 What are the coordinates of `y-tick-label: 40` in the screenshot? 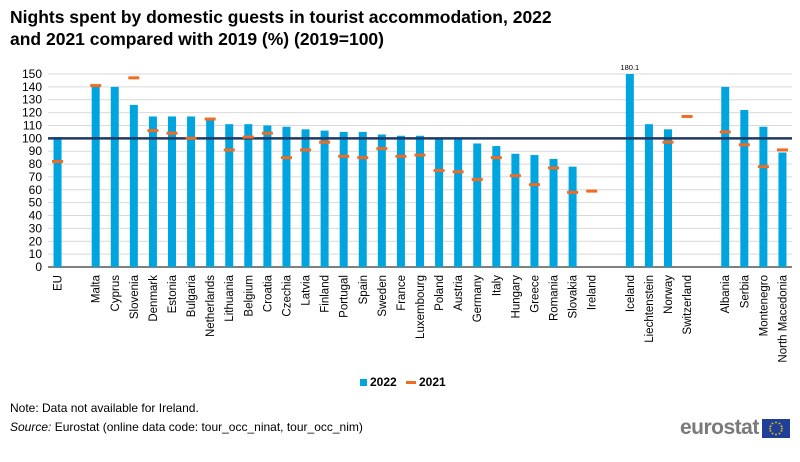 It's located at (36, 216).